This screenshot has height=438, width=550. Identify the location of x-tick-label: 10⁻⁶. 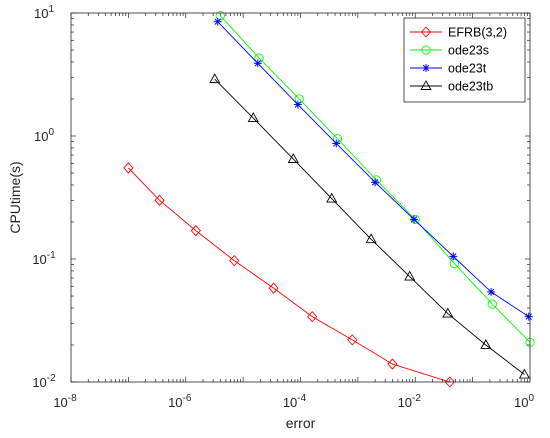
(180, 401).